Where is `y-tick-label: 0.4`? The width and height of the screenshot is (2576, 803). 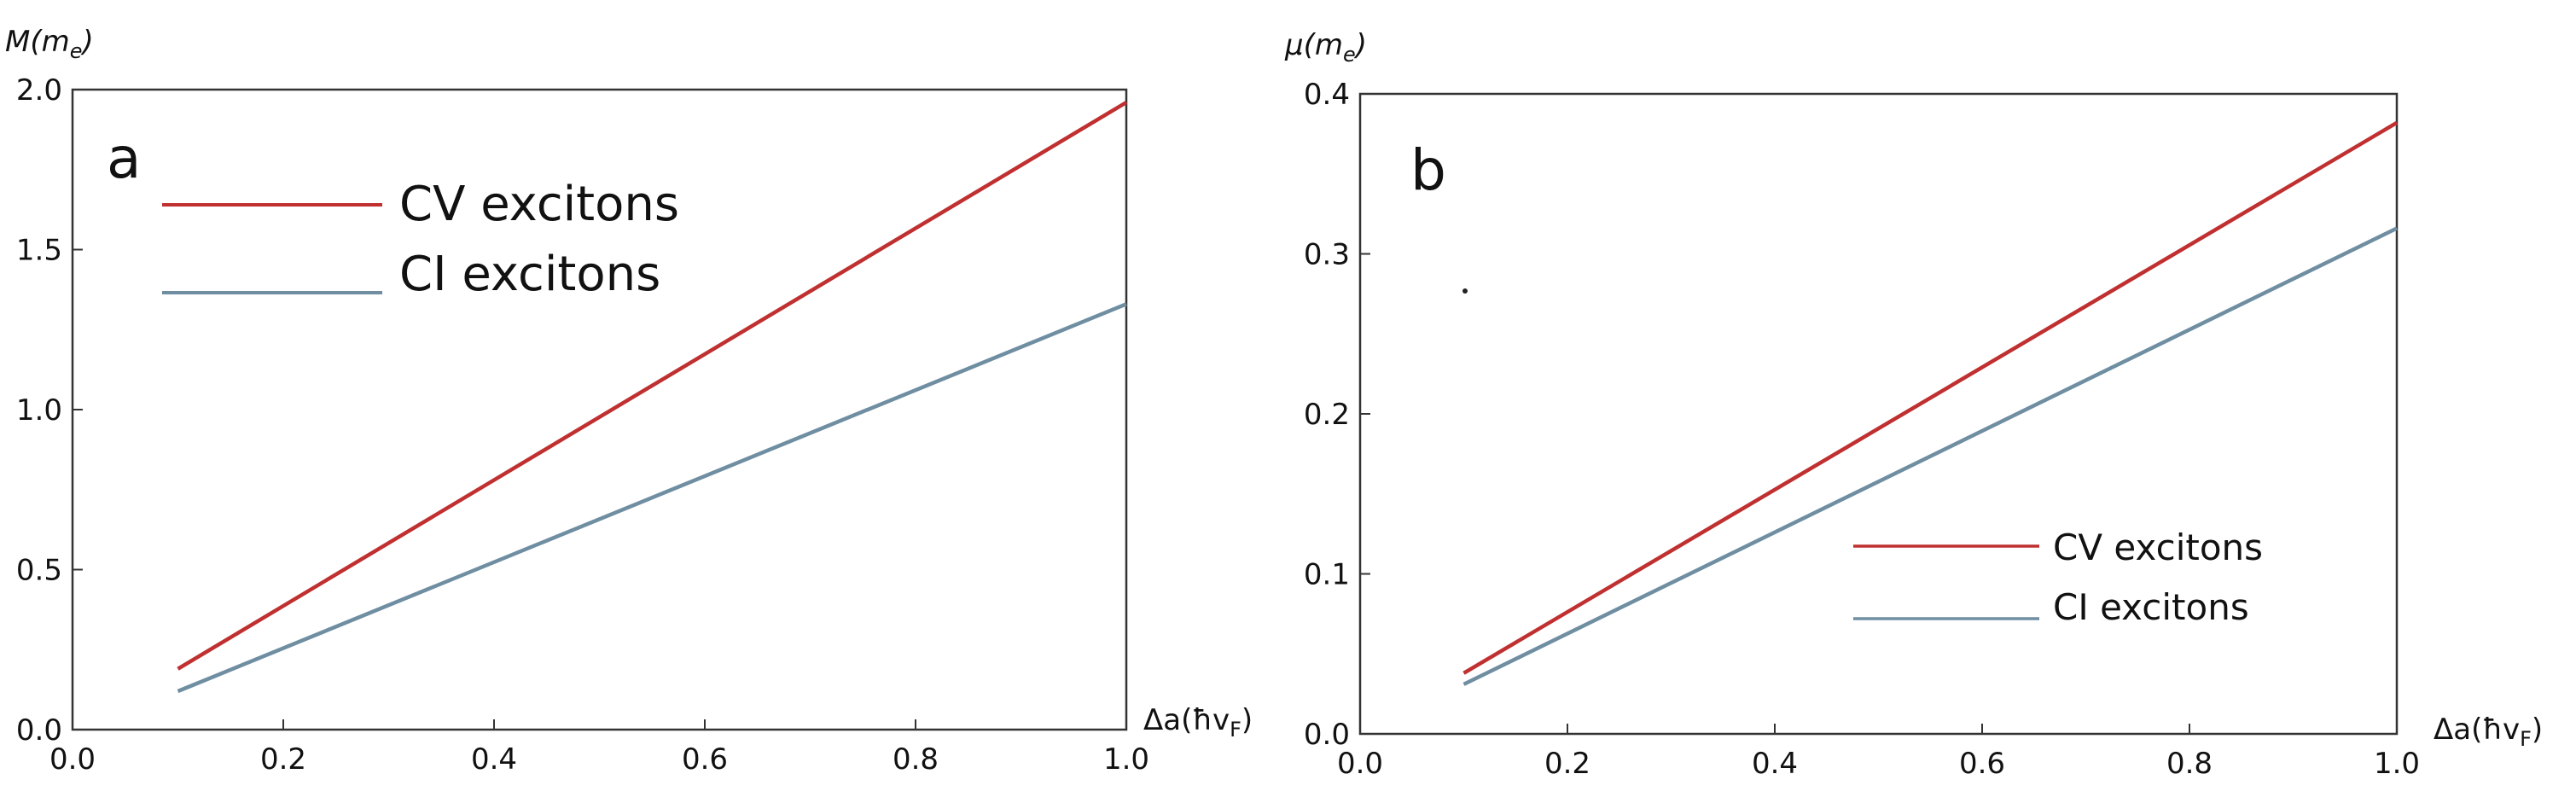
y-tick-label: 0.4 is located at coordinates (1327, 95).